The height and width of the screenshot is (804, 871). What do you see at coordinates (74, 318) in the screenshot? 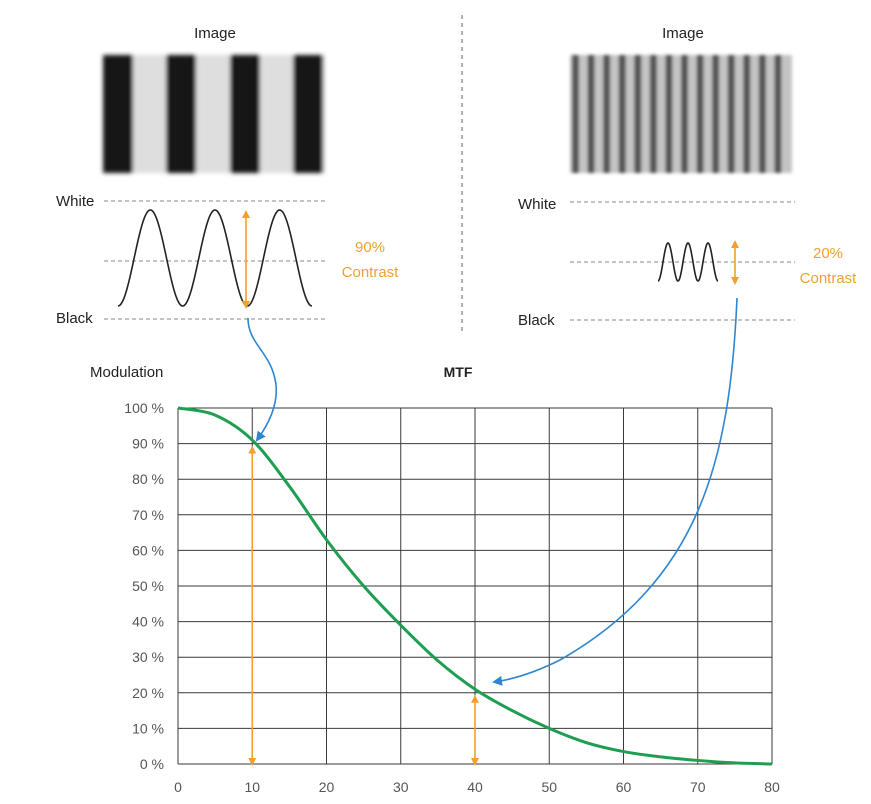
I see `left-black-label: Black` at bounding box center [74, 318].